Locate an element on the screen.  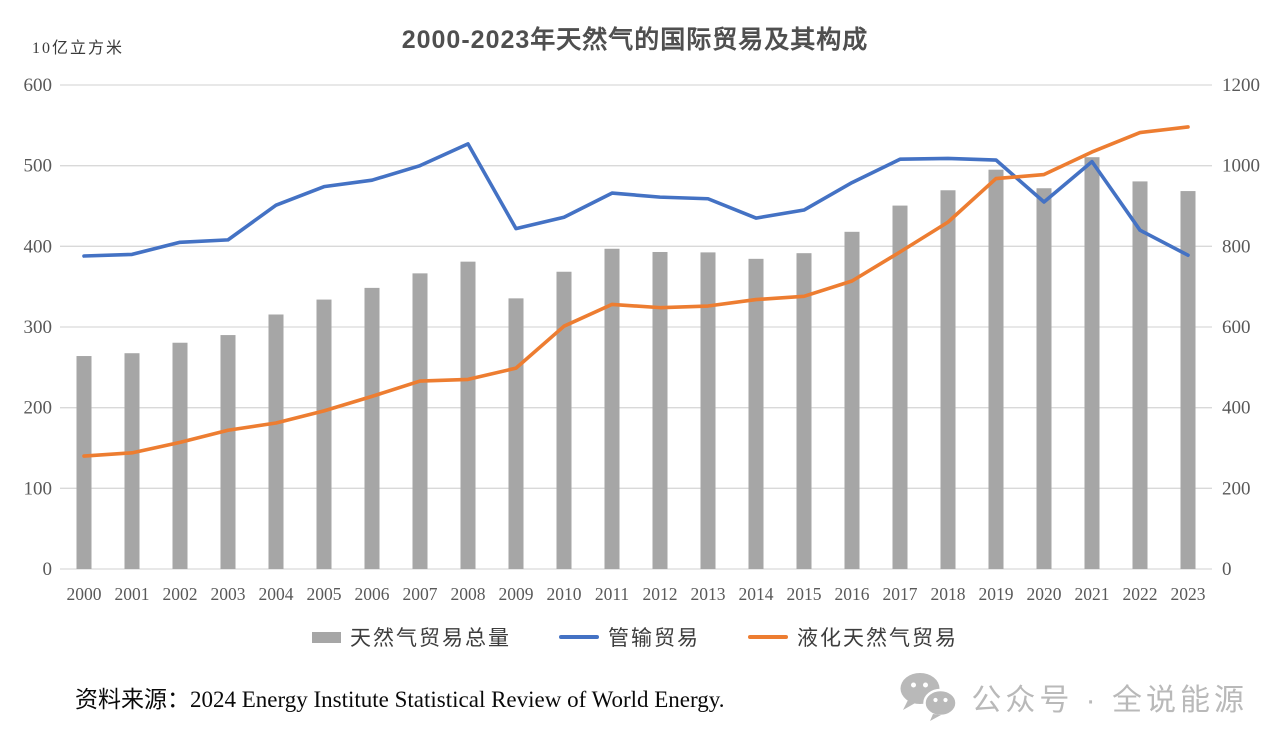
x-axis-label-2017: 2017 is located at coordinates (900, 594).